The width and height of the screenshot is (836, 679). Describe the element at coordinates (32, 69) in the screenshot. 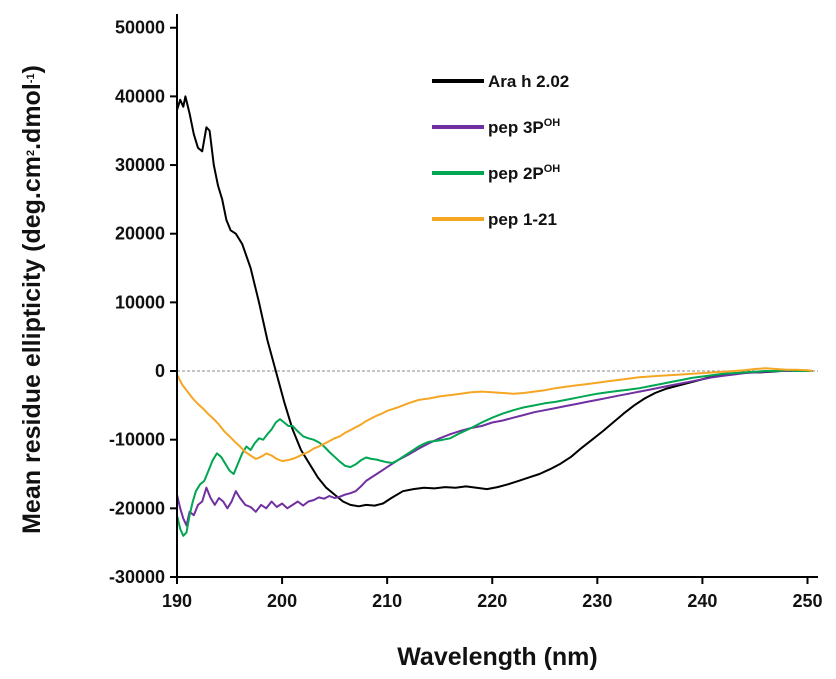

I see `y-axis-title-end: )` at that location.